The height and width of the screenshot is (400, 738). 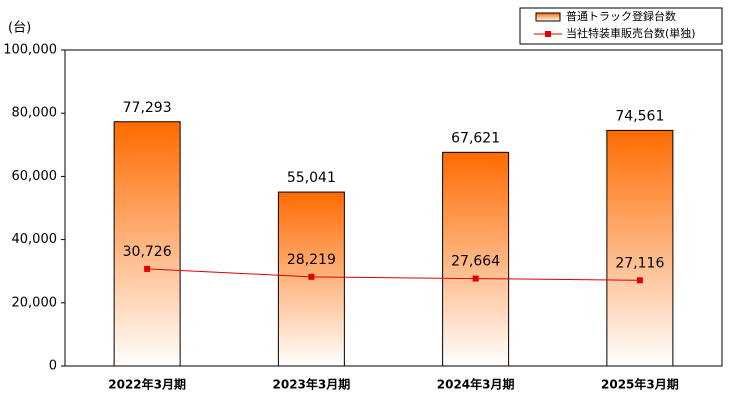 I want to click on y-tick-label: 100,000, so click(x=30, y=50).